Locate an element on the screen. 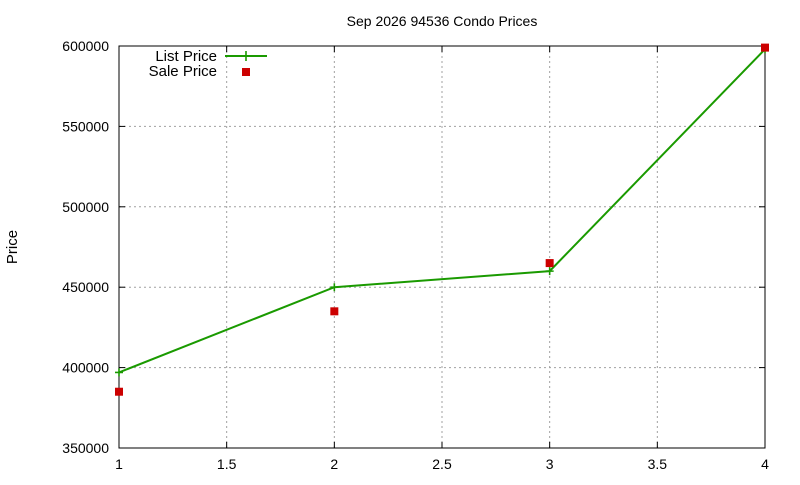  x-tick-label: 1.5 is located at coordinates (227, 464).